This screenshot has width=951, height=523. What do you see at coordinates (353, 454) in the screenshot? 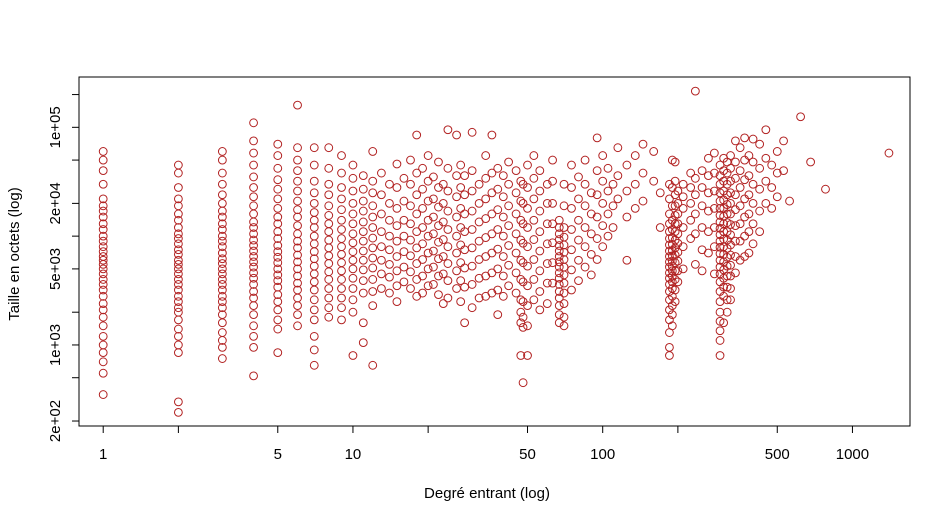
I see `x-tick-label: 10` at bounding box center [353, 454].